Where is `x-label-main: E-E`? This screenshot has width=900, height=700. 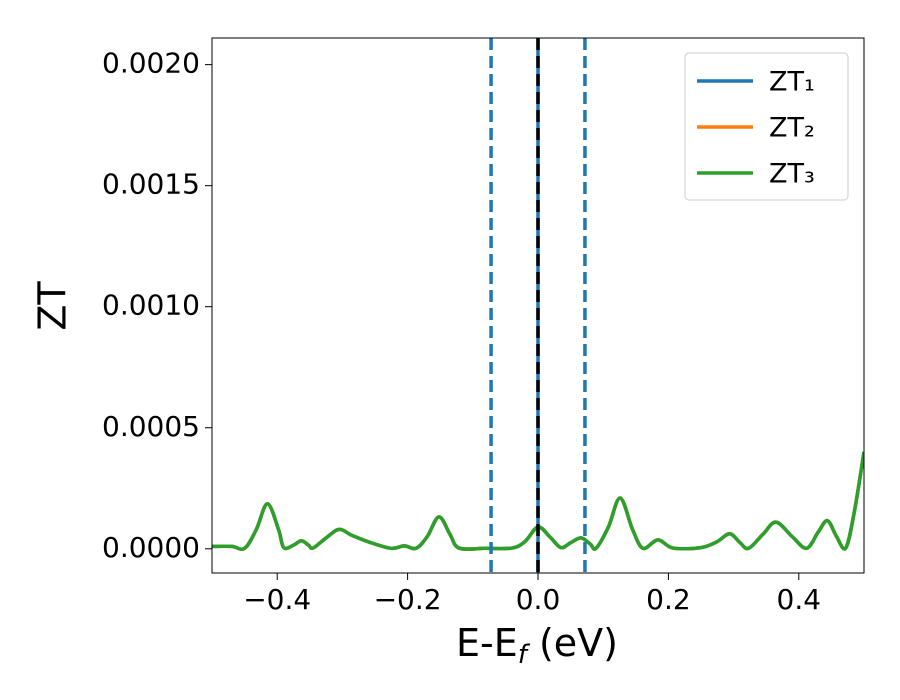
x-label-main: E-E is located at coordinates (487, 643).